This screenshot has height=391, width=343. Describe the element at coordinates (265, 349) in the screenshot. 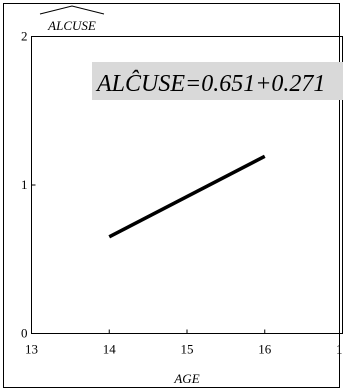

I see `x-tick-label: 16` at that location.